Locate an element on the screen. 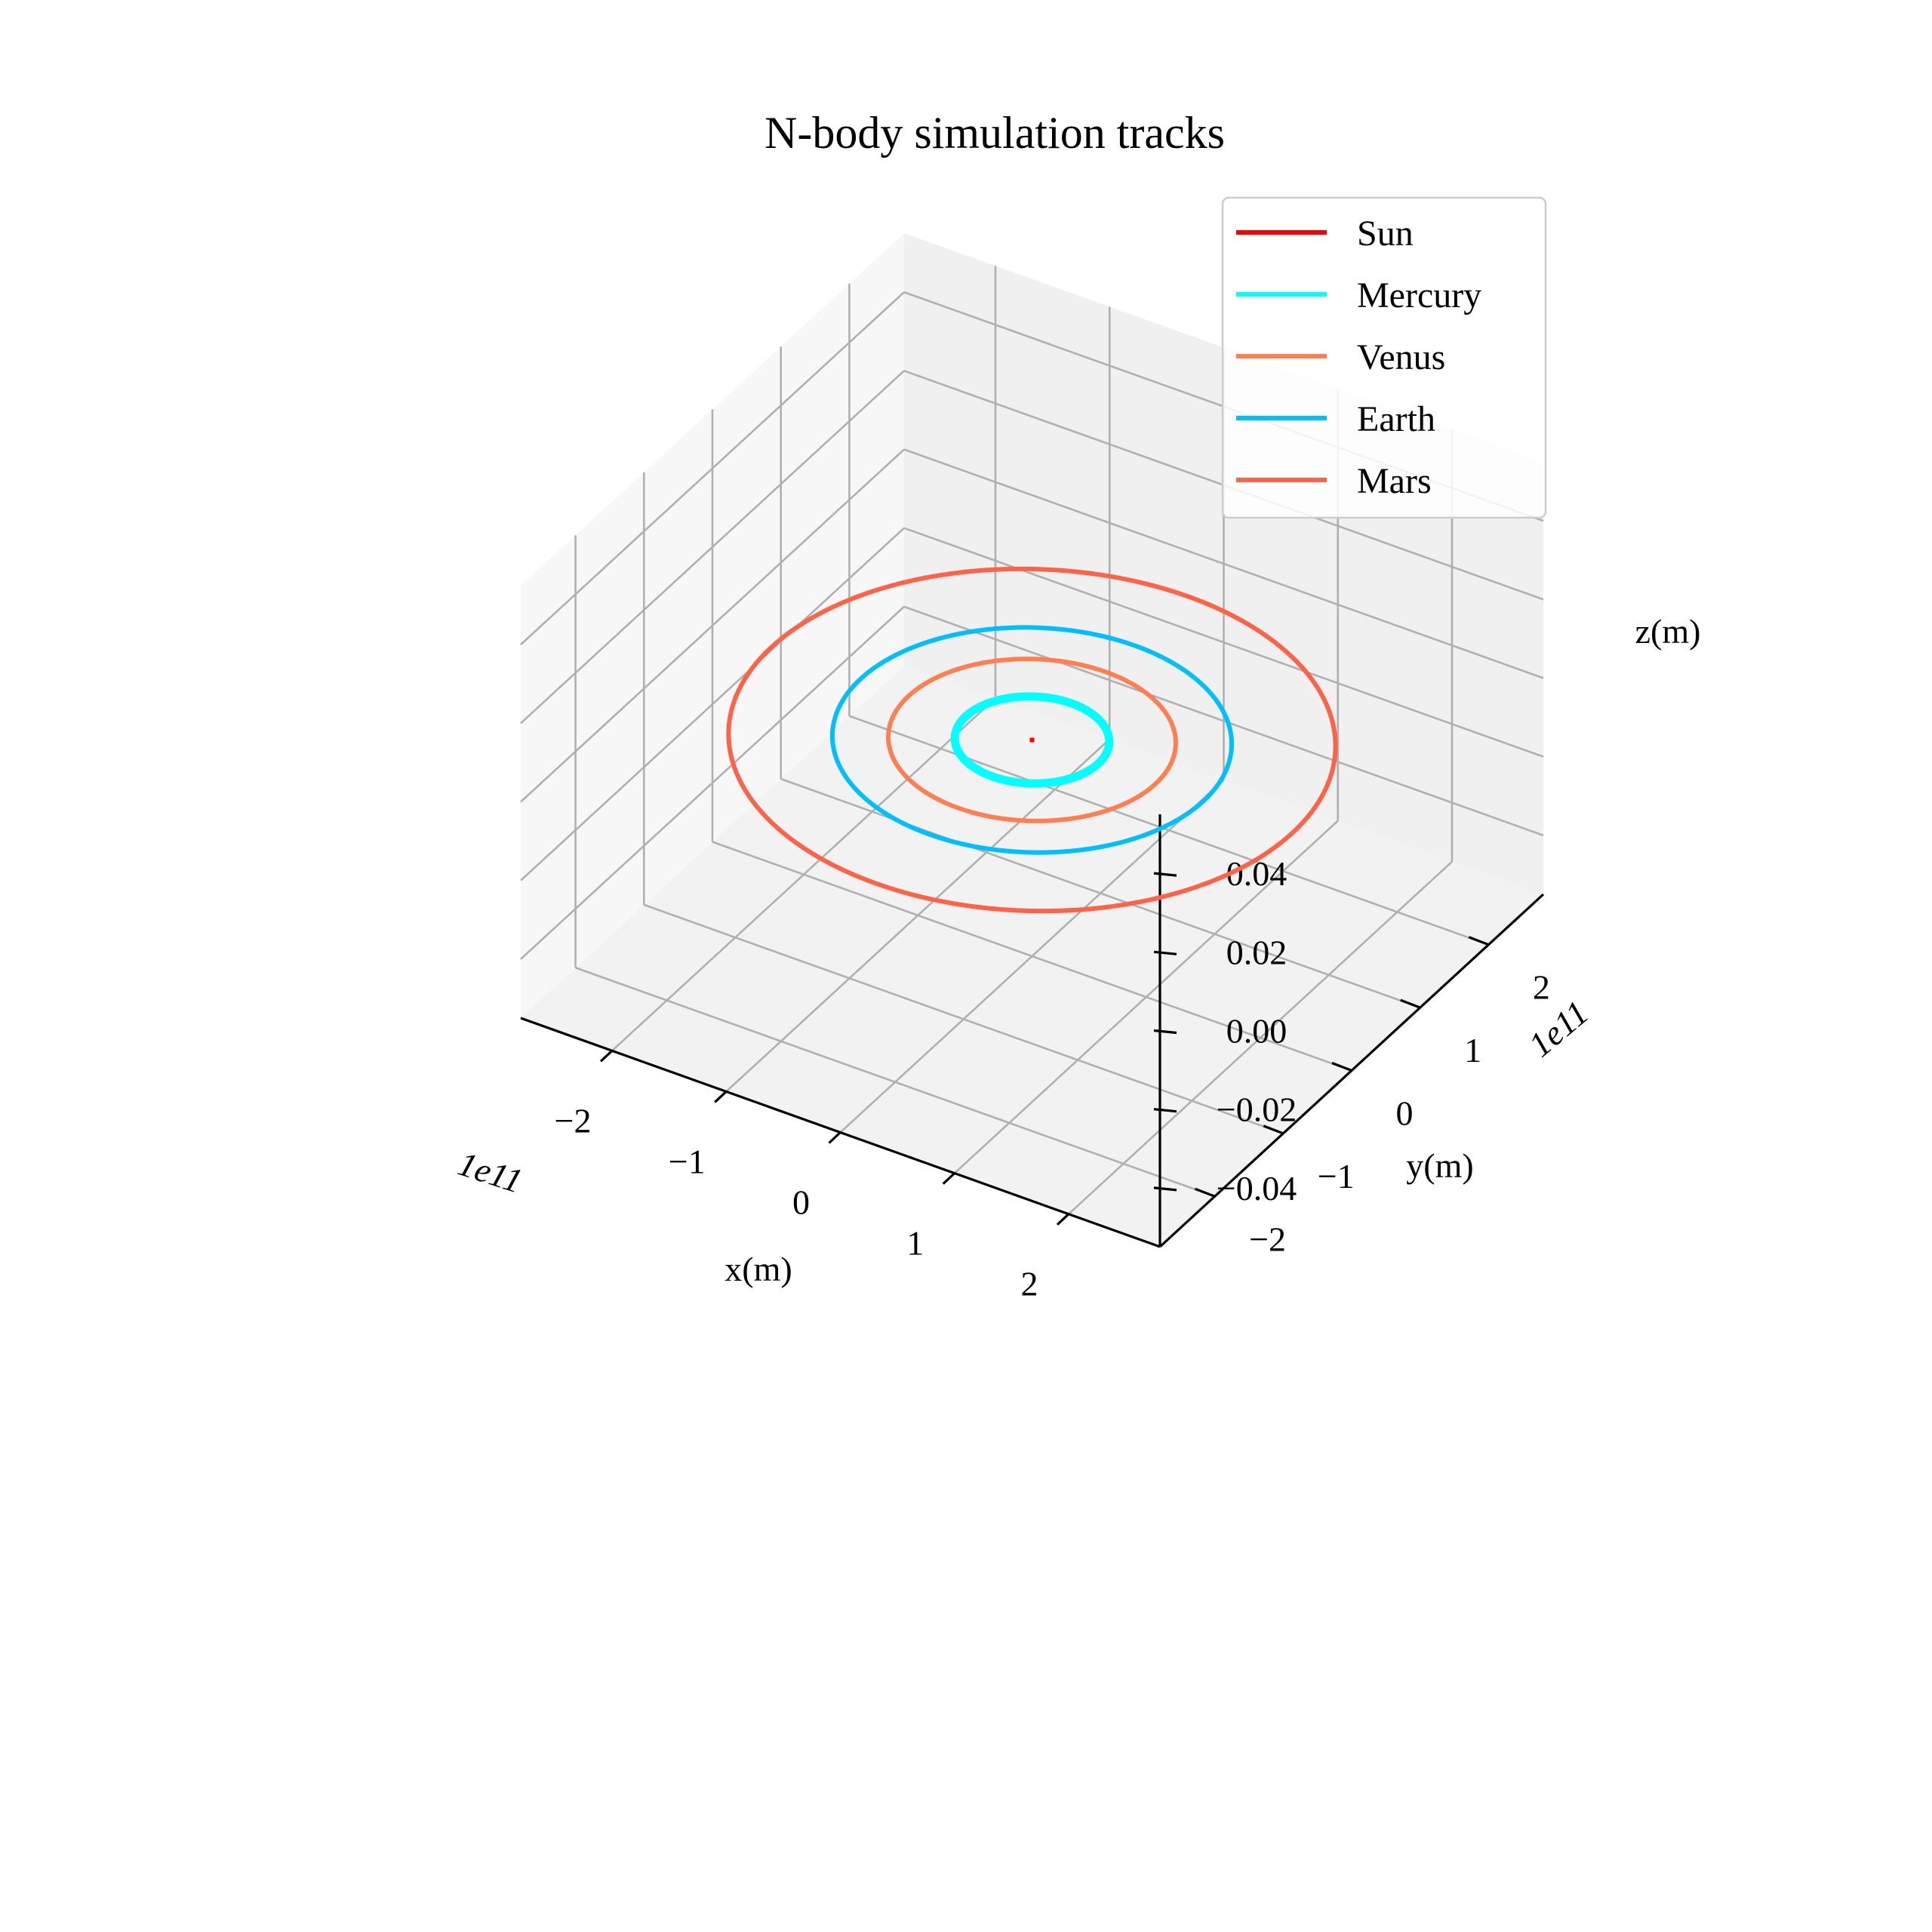  legend-label: Mars is located at coordinates (1394, 481).